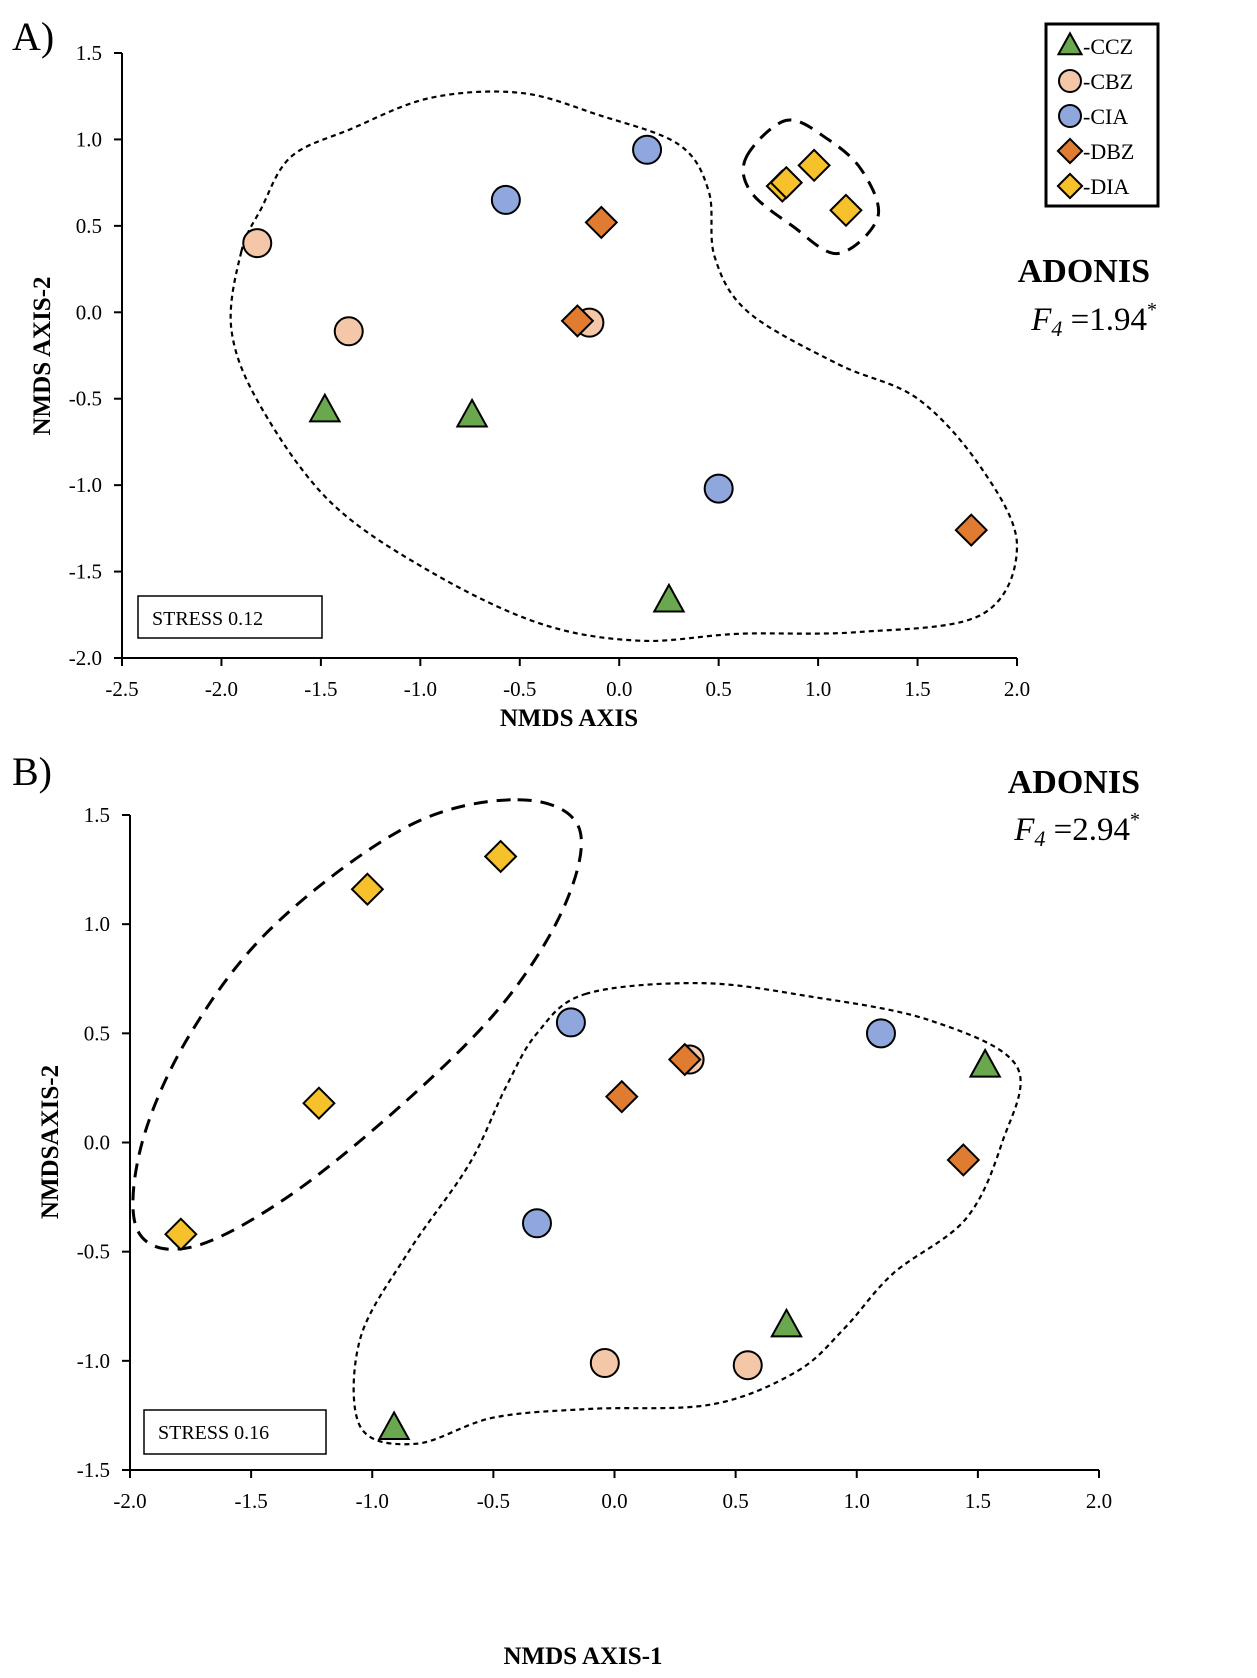 The image size is (1257, 1678). I want to click on panel-a-label: A), so click(33, 36).